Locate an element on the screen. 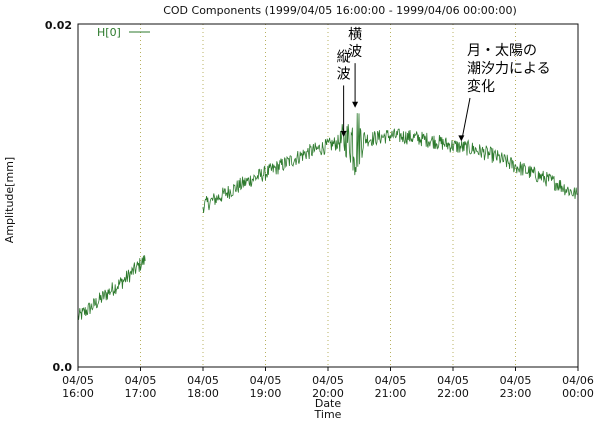  x-tick-label: 04/05 23:00 is located at coordinates (516, 387).